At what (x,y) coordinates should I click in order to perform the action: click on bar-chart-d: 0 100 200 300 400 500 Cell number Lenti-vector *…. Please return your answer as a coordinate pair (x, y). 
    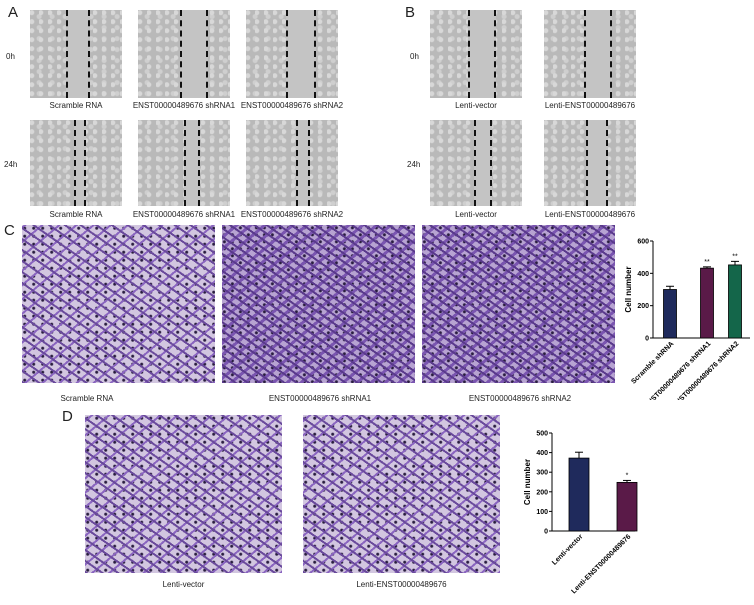
    Looking at the image, I should click on (580, 513).